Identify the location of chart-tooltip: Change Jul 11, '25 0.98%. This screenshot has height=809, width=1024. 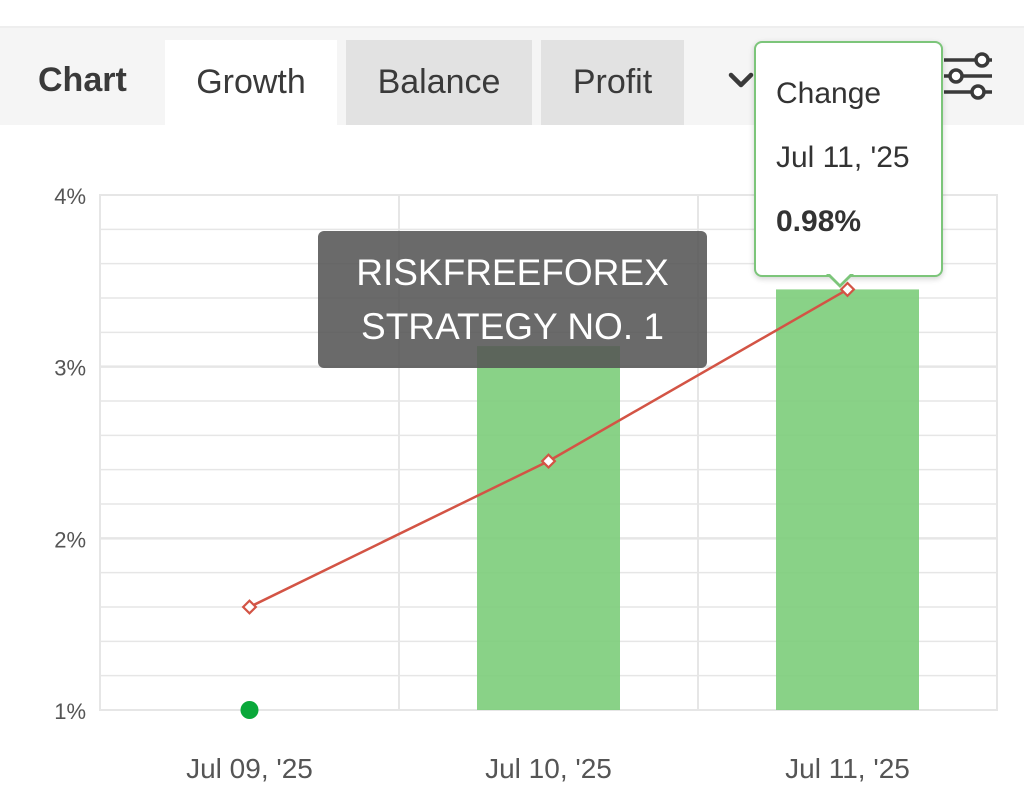
(848, 159).